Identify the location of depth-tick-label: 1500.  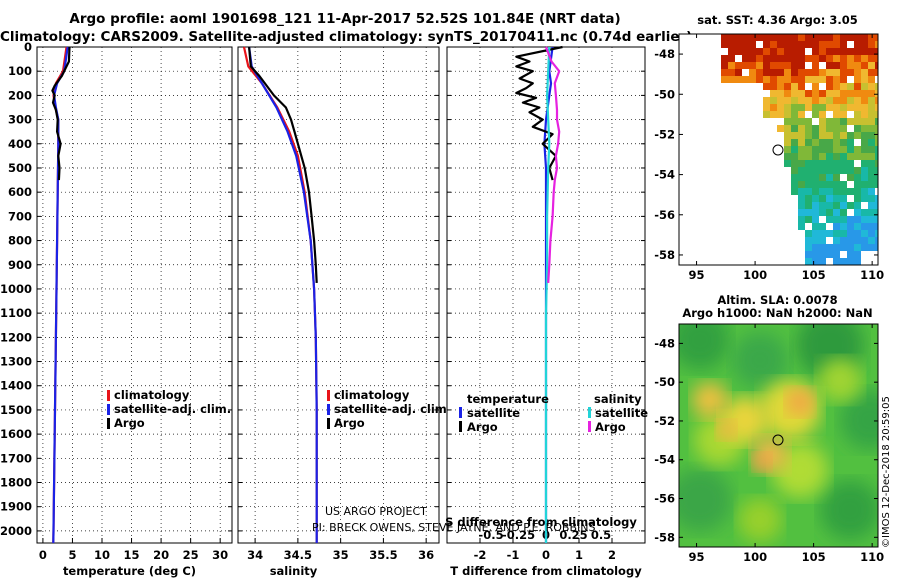
(16, 410).